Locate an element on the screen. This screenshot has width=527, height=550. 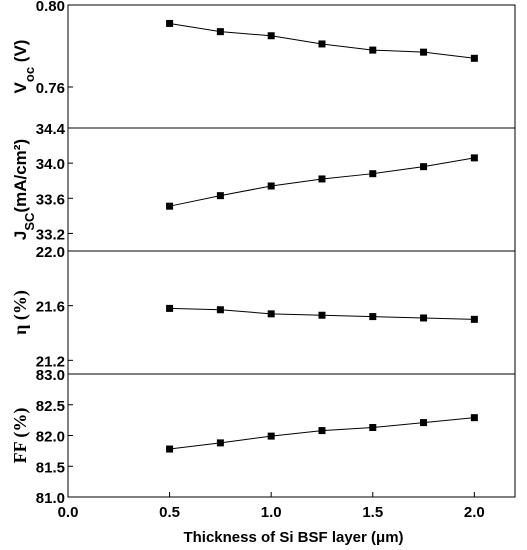
y-tick-label: 33.2 is located at coordinates (50, 234).